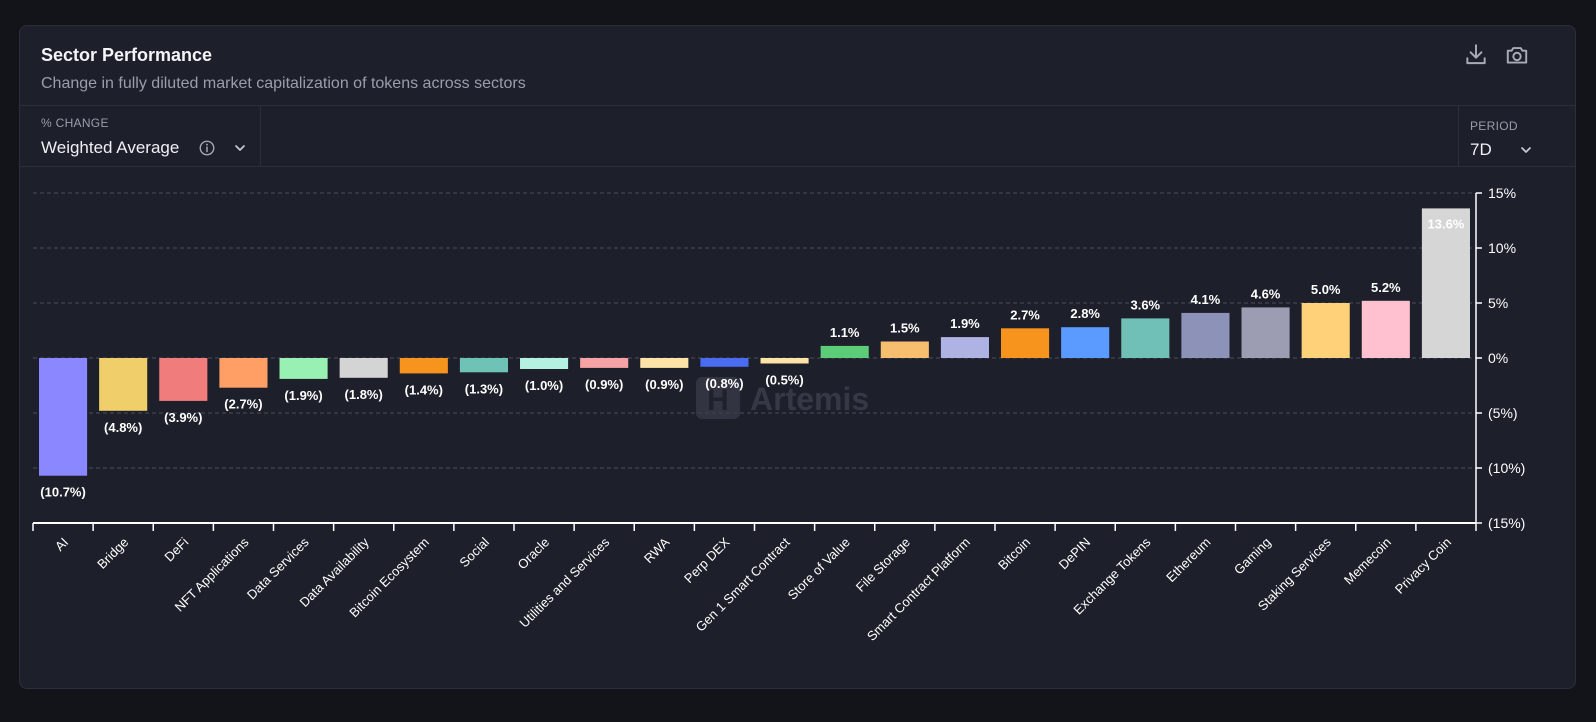 The width and height of the screenshot is (1596, 722). What do you see at coordinates (474, 552) in the screenshot?
I see `category-label: Social` at bounding box center [474, 552].